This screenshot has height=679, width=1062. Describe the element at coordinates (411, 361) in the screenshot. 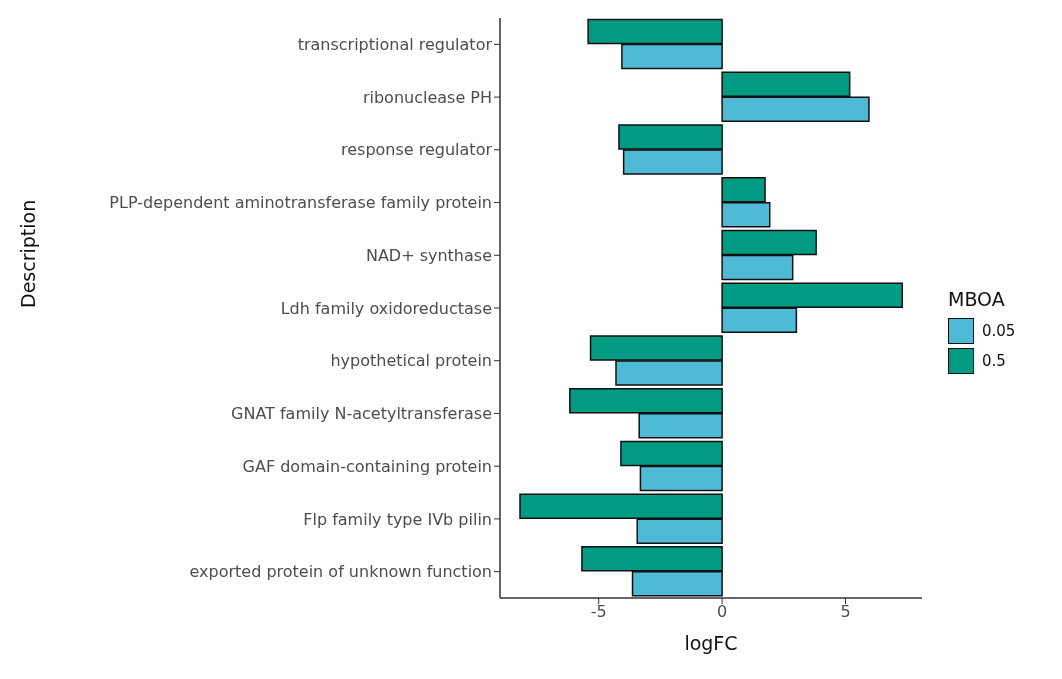

I see `y-tick-label: hypothetical protein` at that location.